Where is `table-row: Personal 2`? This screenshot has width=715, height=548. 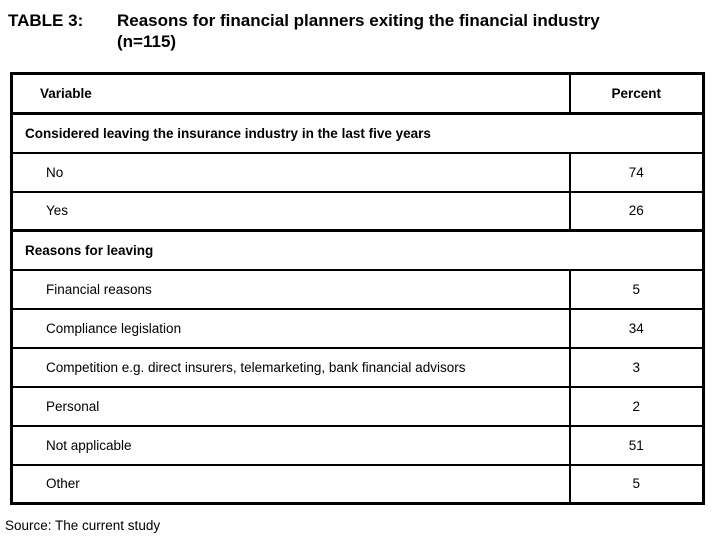 table-row: Personal 2 is located at coordinates (357, 406).